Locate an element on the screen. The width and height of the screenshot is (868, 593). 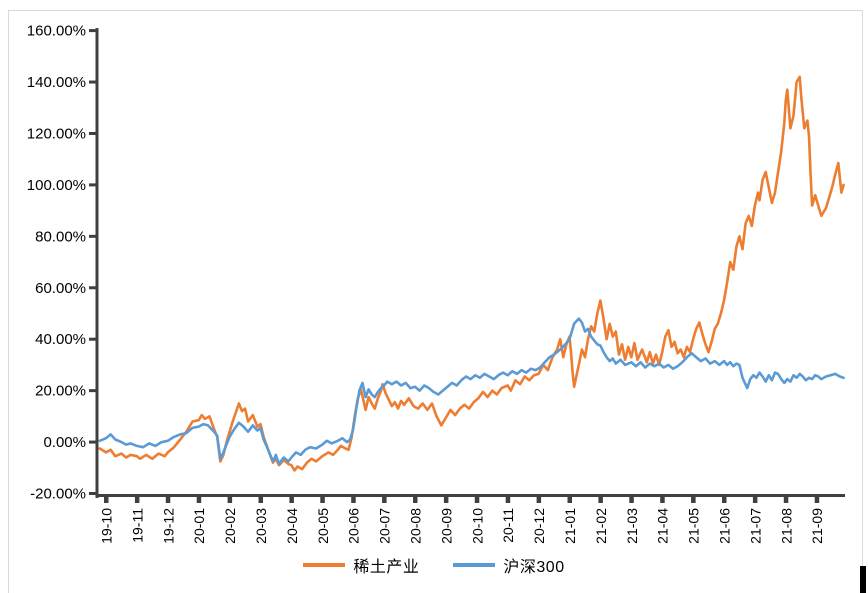
y-tick-label: -20.00% is located at coordinates (58, 494).